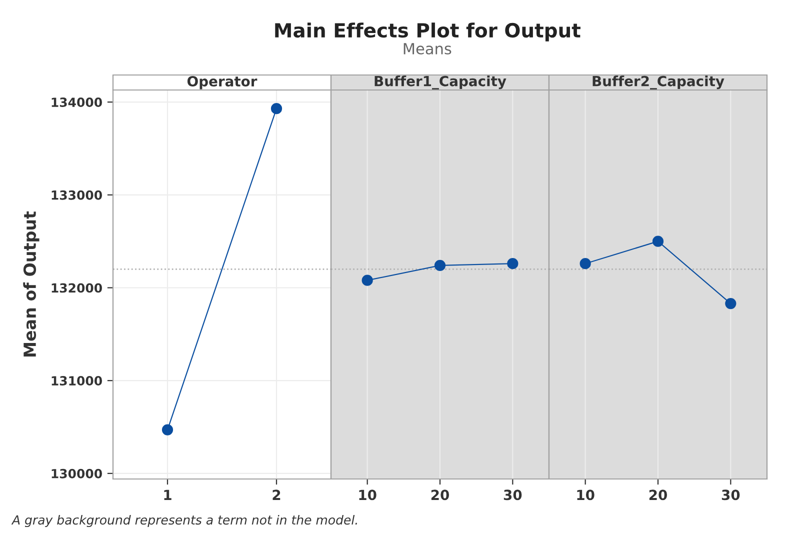 The width and height of the screenshot is (791, 535). Describe the element at coordinates (222, 83) in the screenshot. I see `x-axis-title: Operator` at that location.